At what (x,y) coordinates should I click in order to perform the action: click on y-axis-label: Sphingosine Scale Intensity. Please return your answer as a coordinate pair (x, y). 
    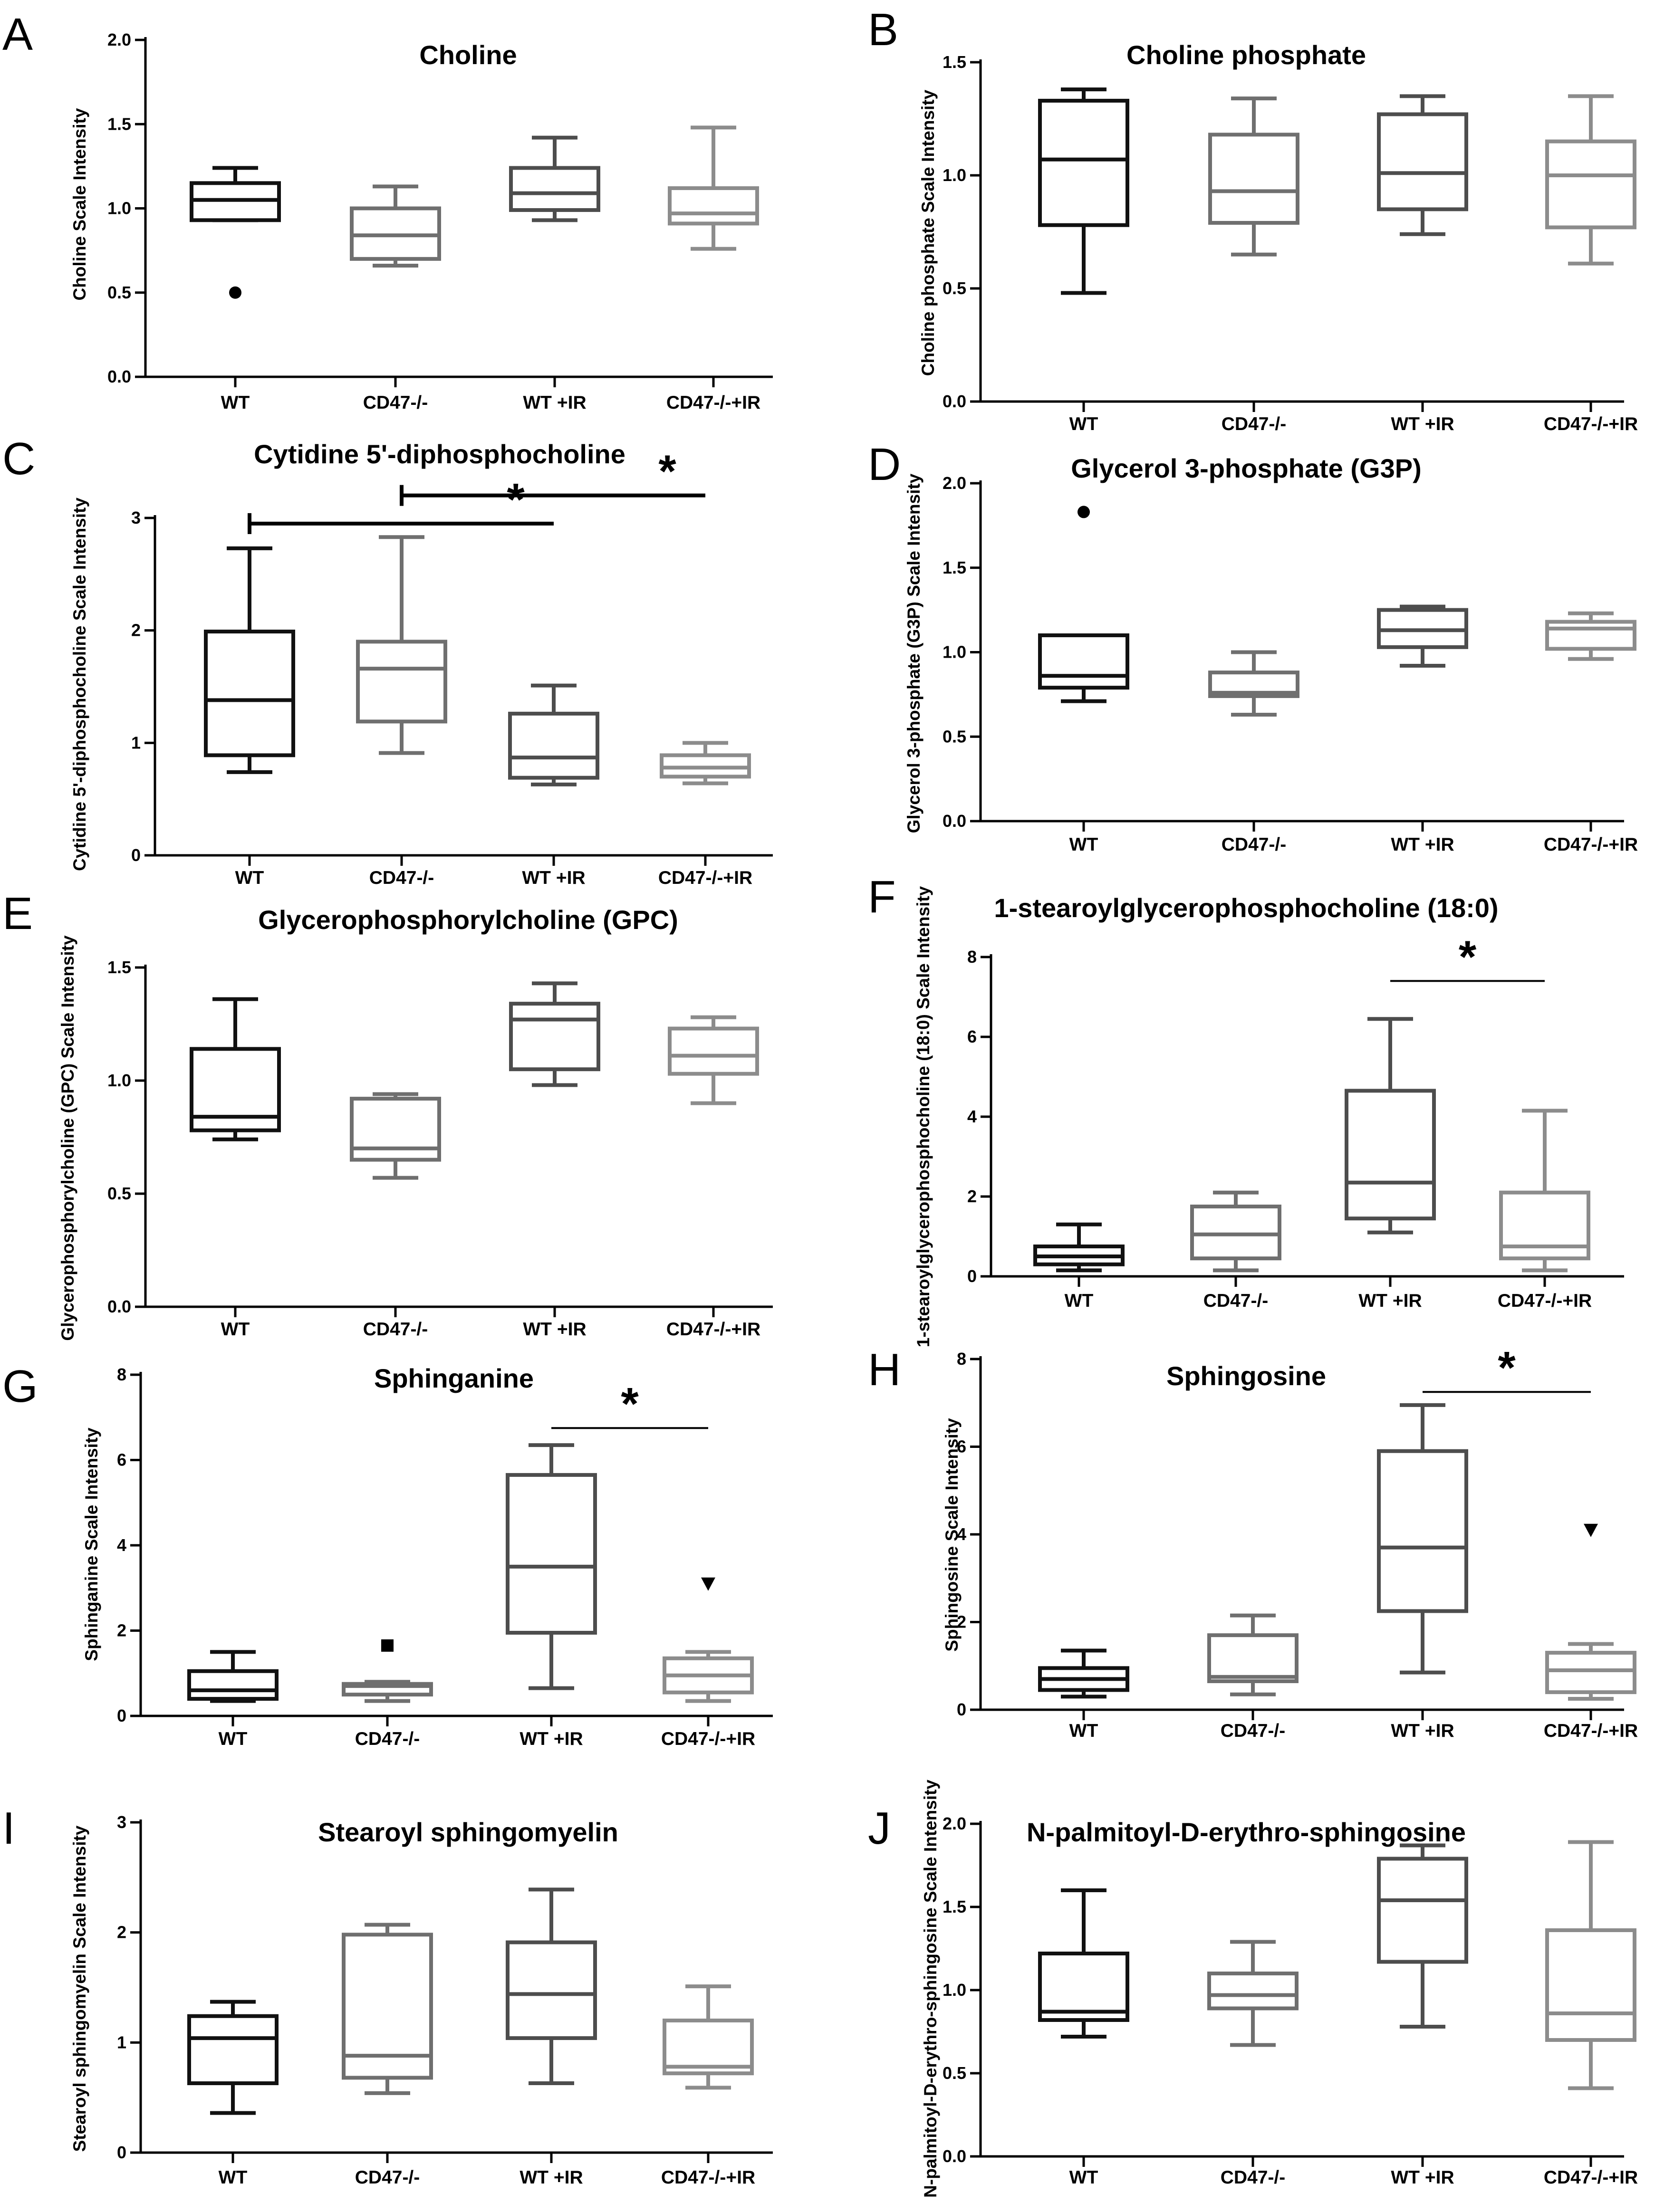
    Looking at the image, I should click on (952, 1535).